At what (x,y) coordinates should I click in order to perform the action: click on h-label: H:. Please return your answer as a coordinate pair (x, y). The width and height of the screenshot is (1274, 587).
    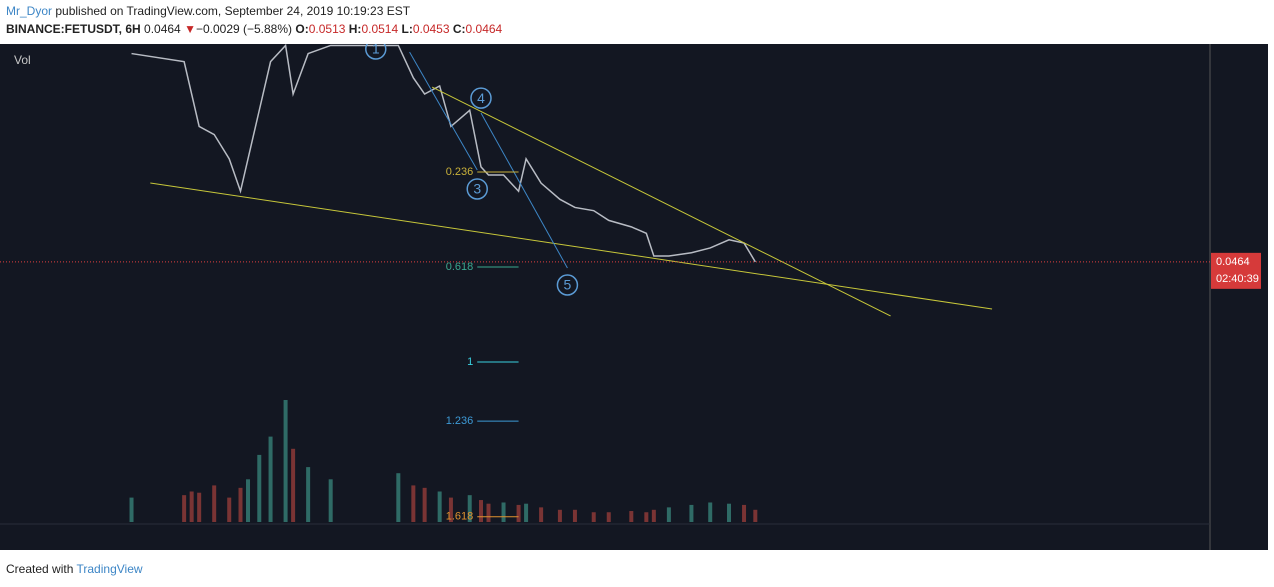
    Looking at the image, I should click on (355, 29).